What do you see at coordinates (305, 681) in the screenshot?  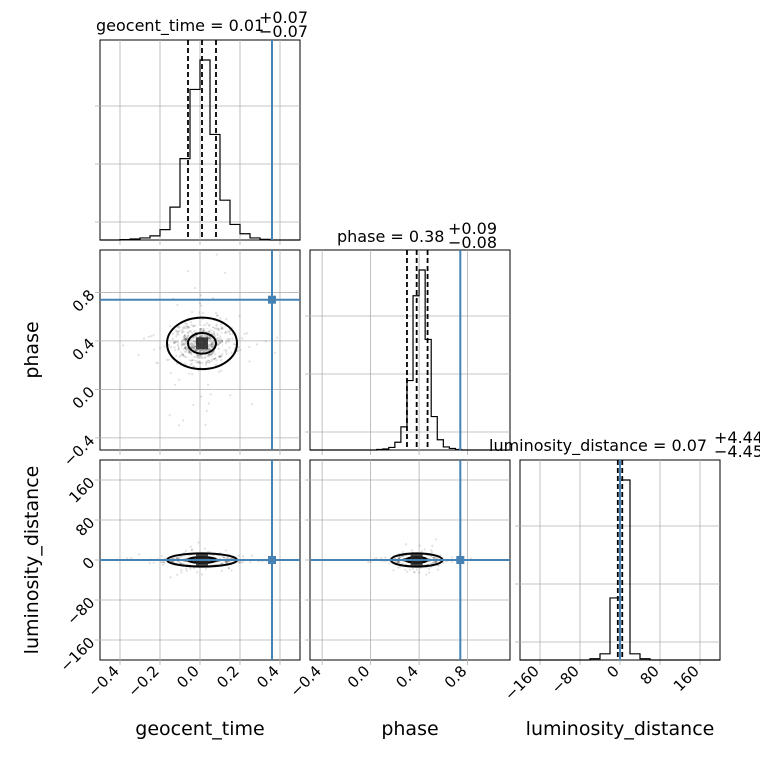 I see `xtick-label-phase: −0.4` at bounding box center [305, 681].